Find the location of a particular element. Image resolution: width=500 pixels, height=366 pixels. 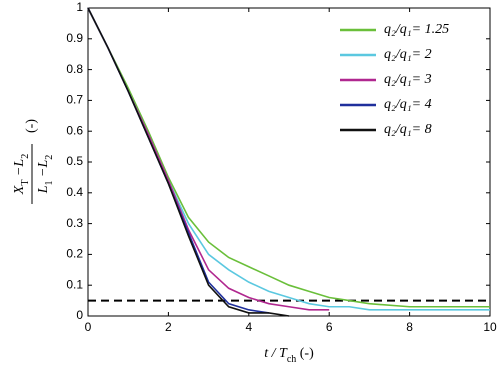

y-tick-label: 0.6 is located at coordinates (74, 130).